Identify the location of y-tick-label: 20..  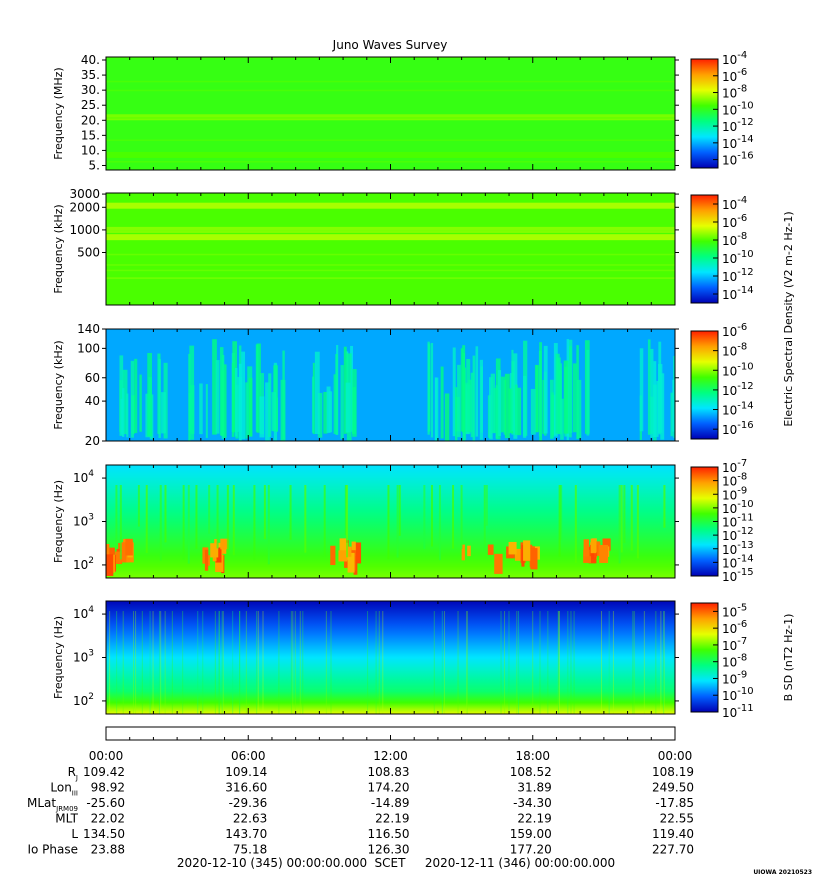
(90, 120).